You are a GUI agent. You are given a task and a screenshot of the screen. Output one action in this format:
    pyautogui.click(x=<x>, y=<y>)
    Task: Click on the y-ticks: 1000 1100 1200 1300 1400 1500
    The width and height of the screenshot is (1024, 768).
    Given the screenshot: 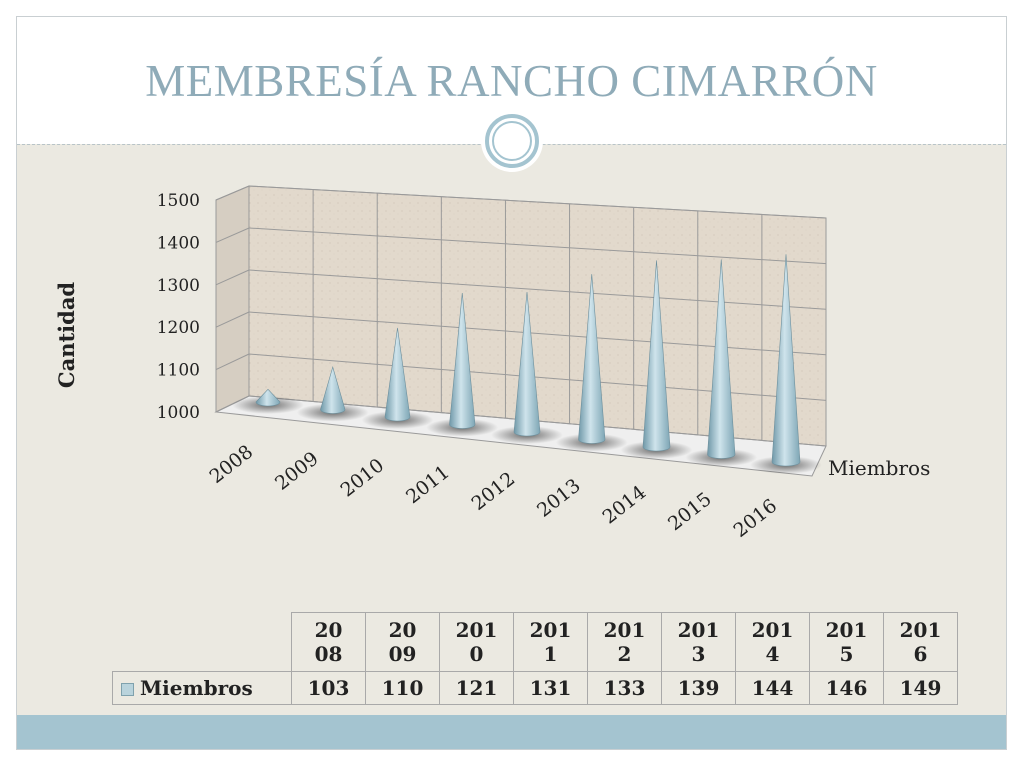 What is the action you would take?
    pyautogui.click(x=178, y=307)
    